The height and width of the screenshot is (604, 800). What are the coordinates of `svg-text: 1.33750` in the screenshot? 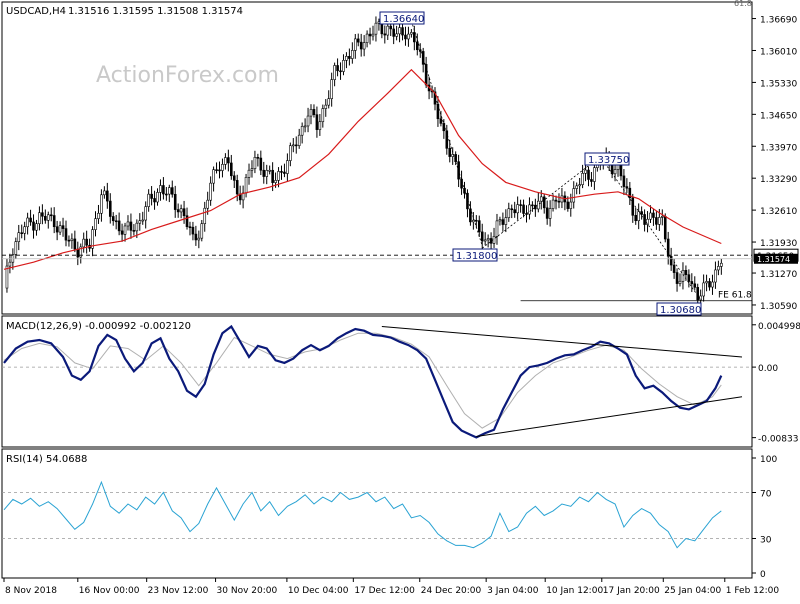 It's located at (608, 160).